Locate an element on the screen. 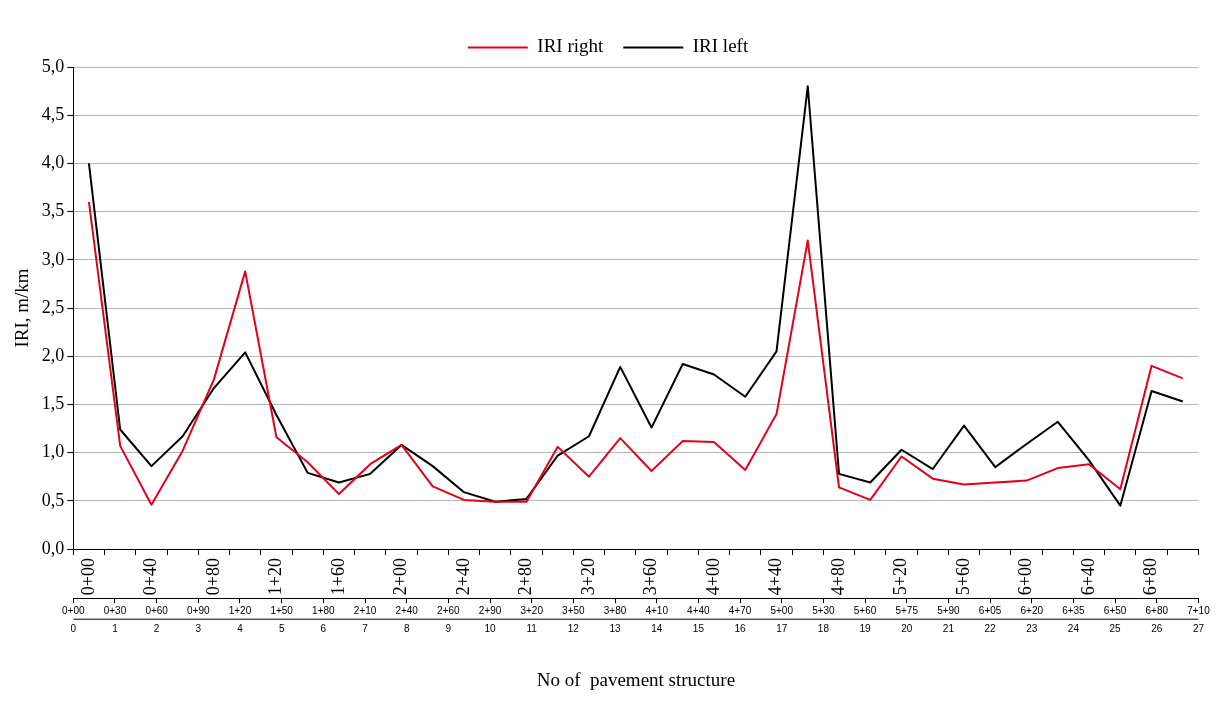  x-tick-label: 1+20 is located at coordinates (275, 577).